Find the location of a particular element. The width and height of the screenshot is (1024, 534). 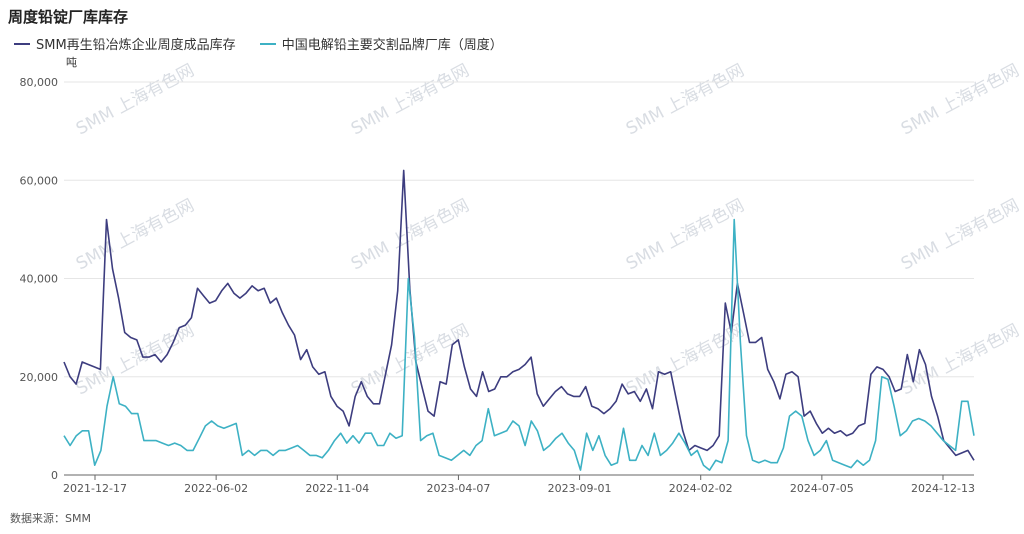

chart-title: 周度铅锭厂库库存 is located at coordinates (68, 17).